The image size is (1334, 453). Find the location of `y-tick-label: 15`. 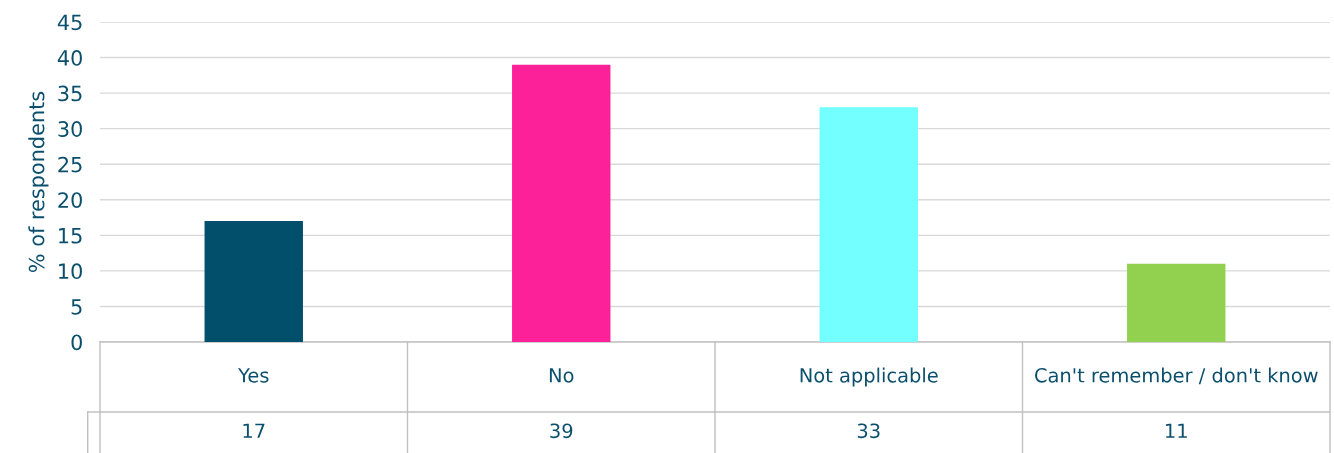

y-tick-label: 15 is located at coordinates (70, 236).